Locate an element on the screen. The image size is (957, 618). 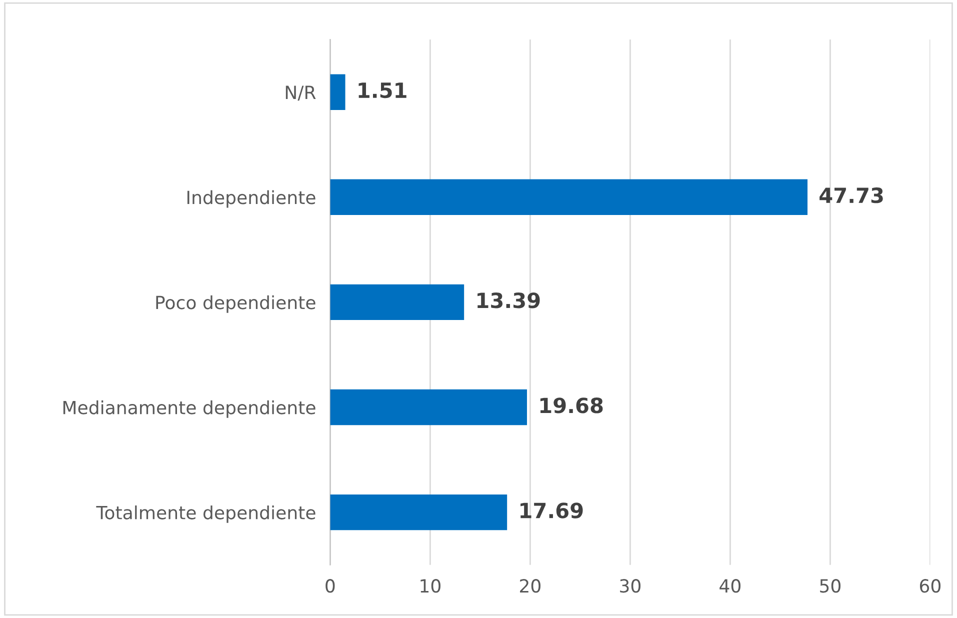
data-label: 47.73 is located at coordinates (851, 195).